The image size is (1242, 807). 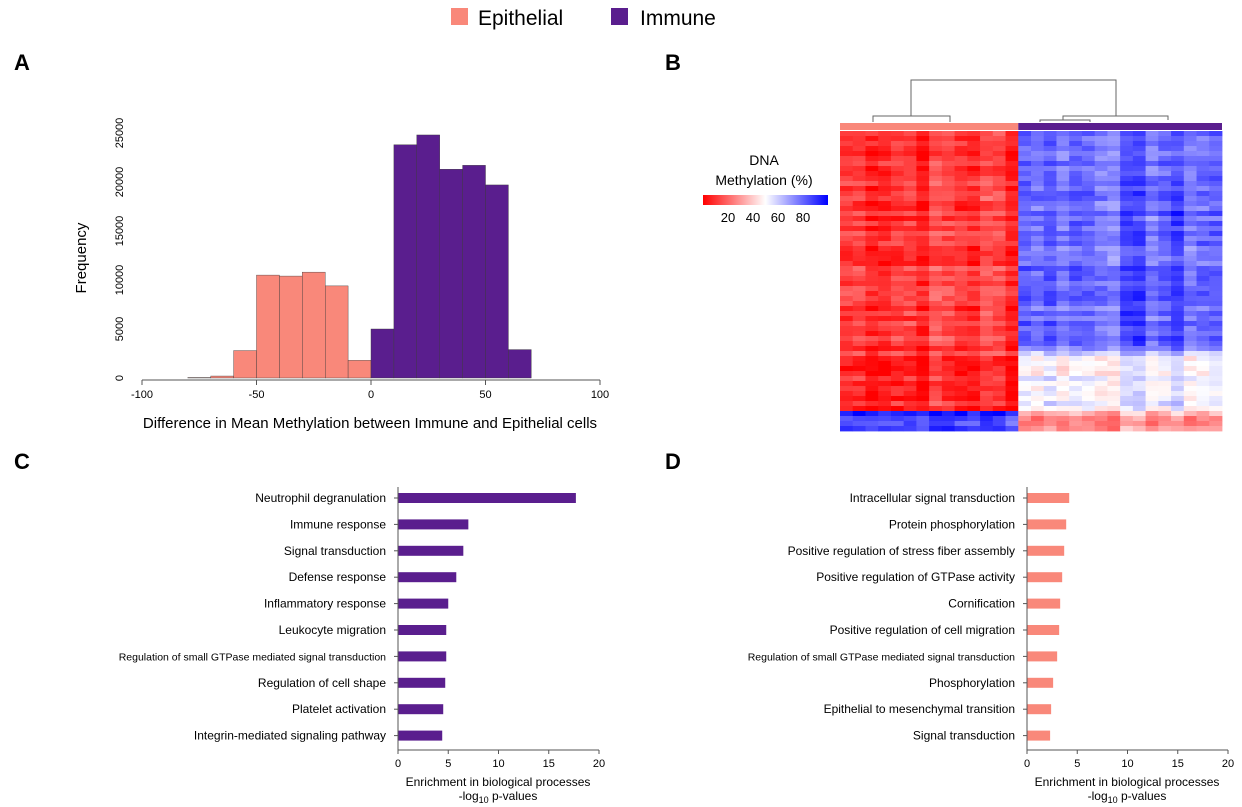 I want to click on legend-label-immune: Immune, so click(x=678, y=18).